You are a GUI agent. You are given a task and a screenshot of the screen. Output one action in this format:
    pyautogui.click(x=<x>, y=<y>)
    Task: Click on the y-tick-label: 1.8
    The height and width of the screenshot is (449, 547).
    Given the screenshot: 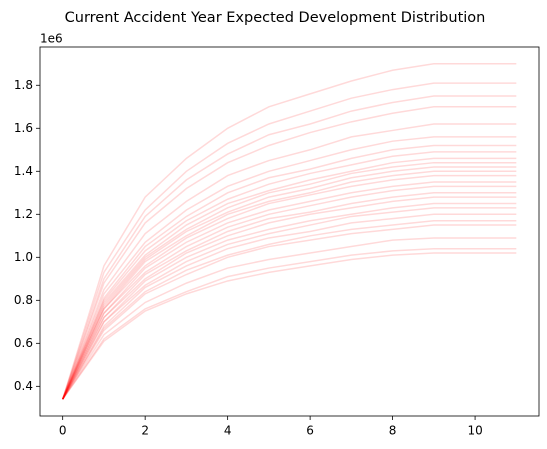 What is the action you would take?
    pyautogui.click(x=23, y=85)
    